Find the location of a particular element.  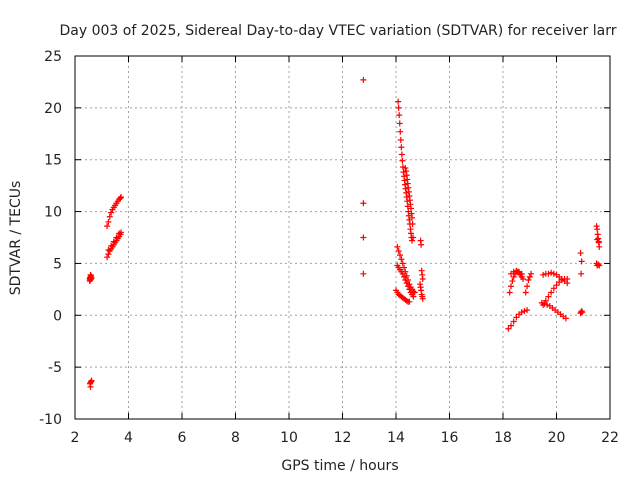

y-tick-label: 5 is located at coordinates (57, 264).